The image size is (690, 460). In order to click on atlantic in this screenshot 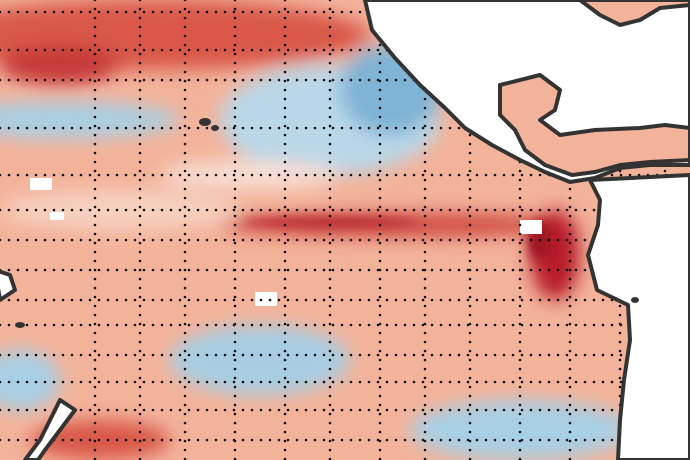, I will do `click(634, 13)`.